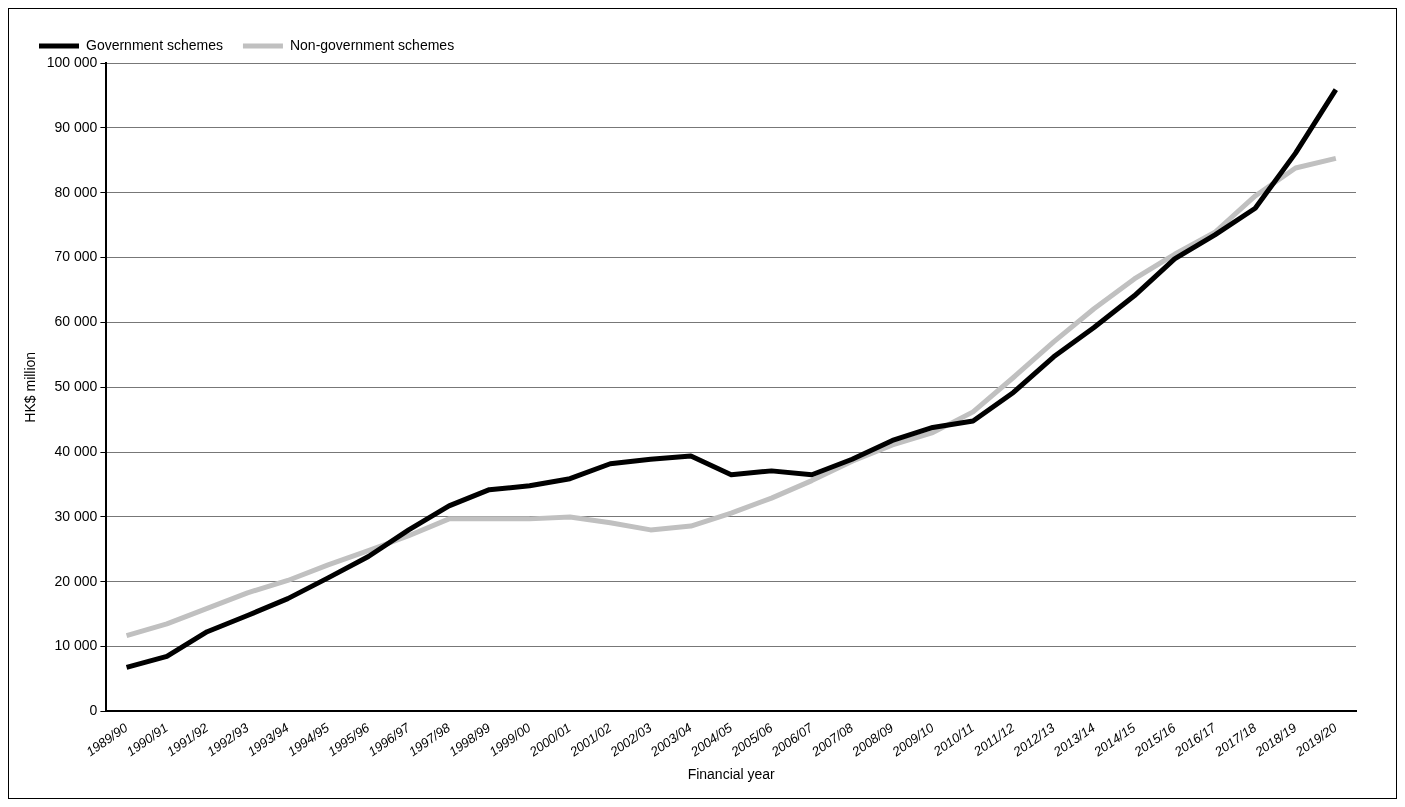 The image size is (1405, 807). I want to click on x-axis-title: Financial year, so click(731, 774).